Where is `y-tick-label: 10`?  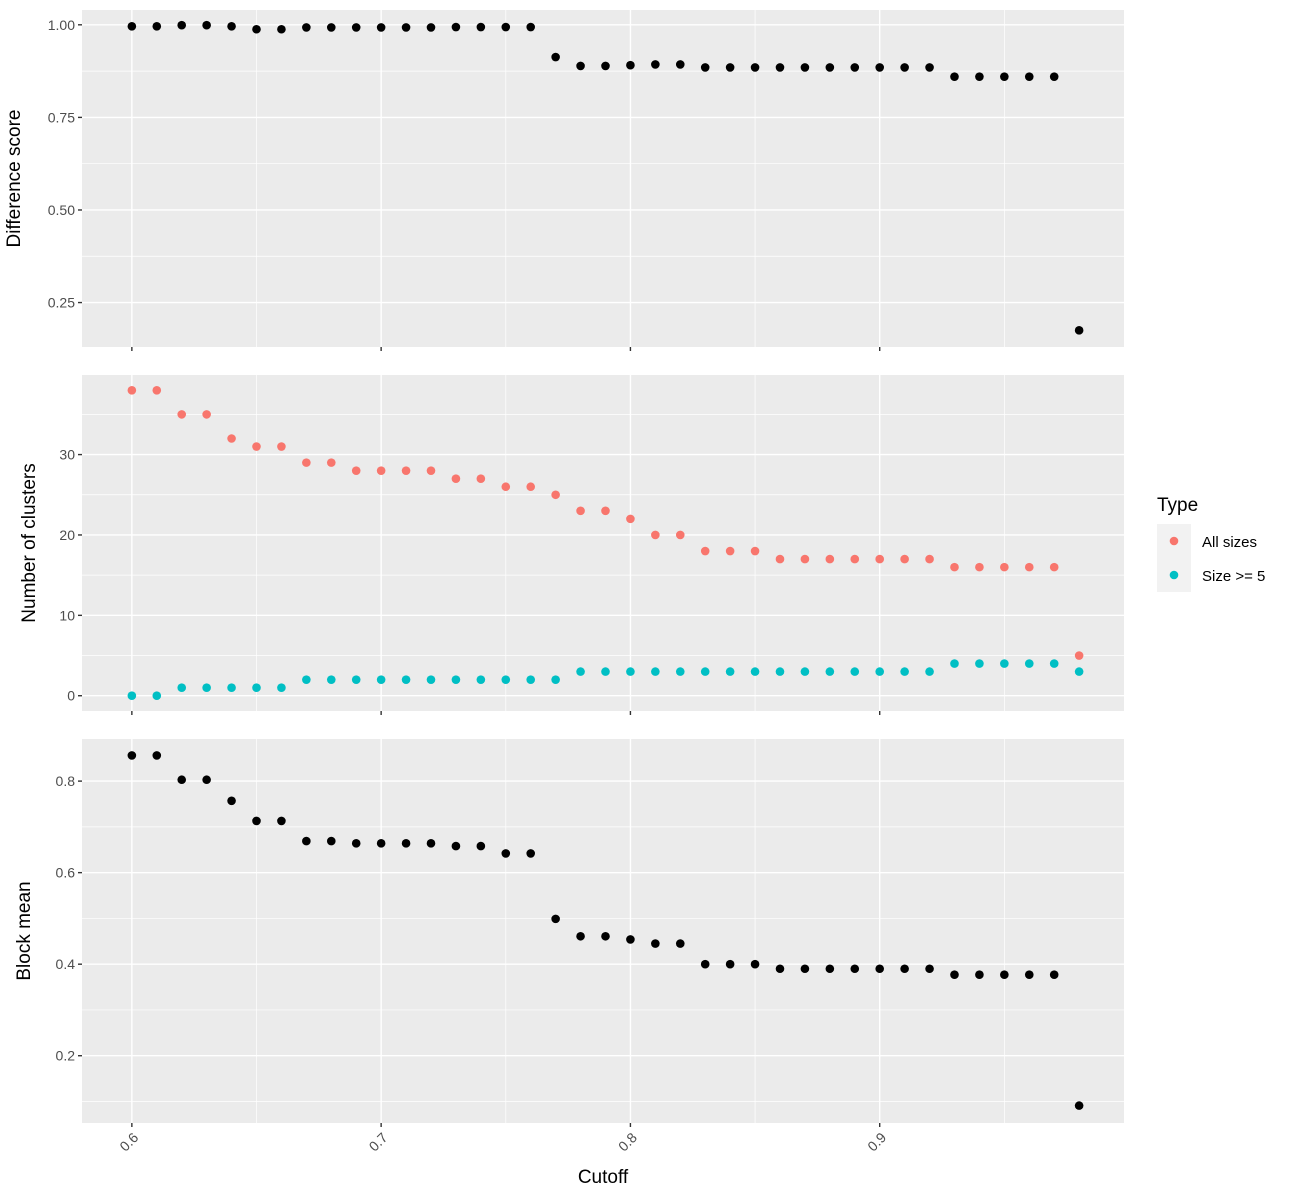 y-tick-label: 10 is located at coordinates (67, 615).